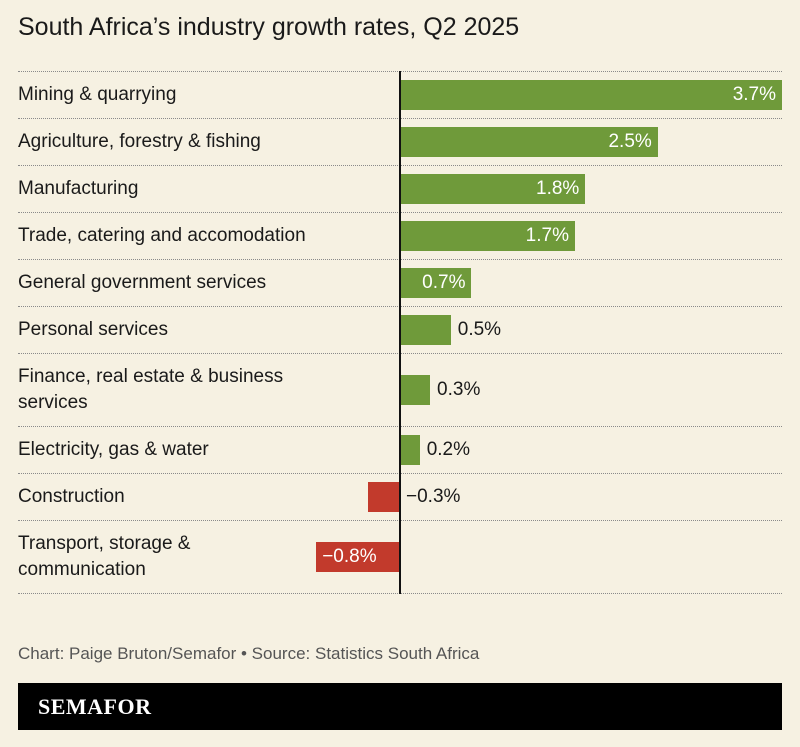  What do you see at coordinates (139, 141) in the screenshot?
I see `category-label: Agriculture, forestry & fishing` at bounding box center [139, 141].